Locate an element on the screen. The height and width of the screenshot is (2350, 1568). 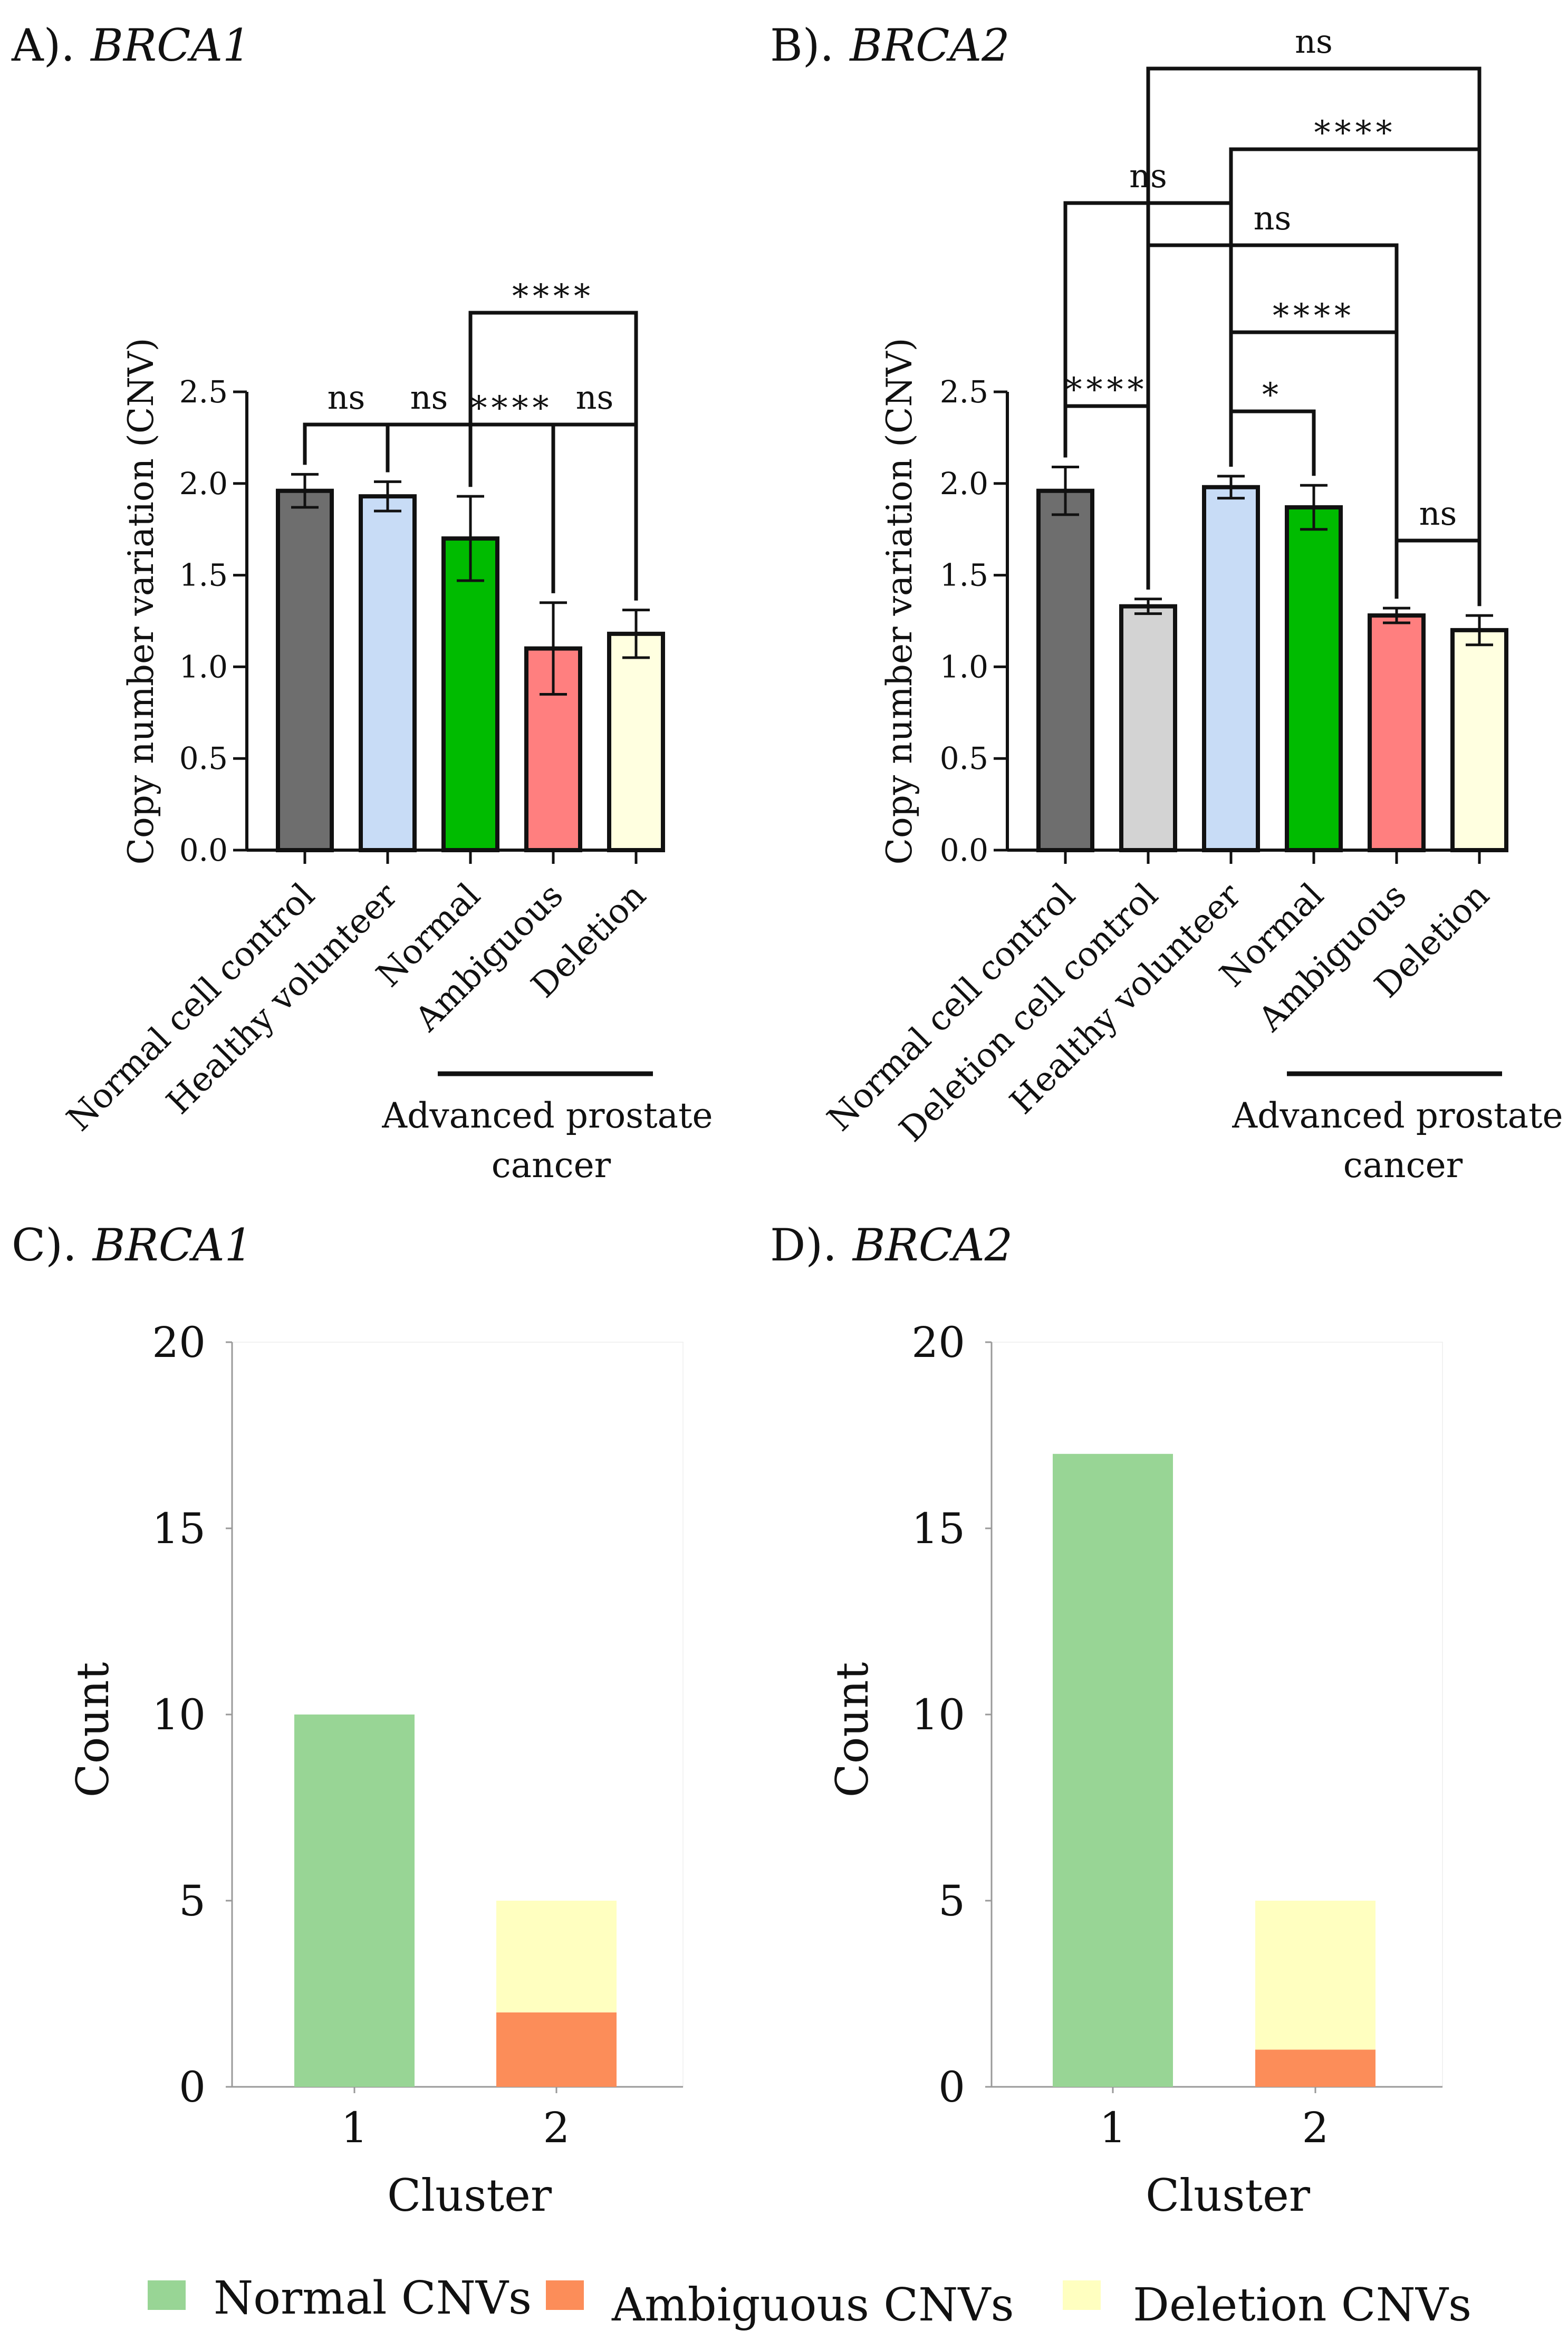
chart-a-ytick-label: 2.0 is located at coordinates (204, 484).